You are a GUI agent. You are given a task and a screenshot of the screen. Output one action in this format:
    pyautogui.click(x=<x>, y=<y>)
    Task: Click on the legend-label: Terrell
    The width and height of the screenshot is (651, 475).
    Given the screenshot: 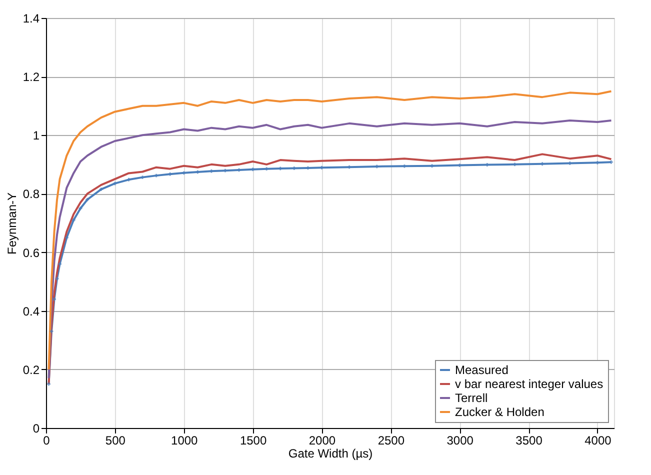 What is the action you would take?
    pyautogui.click(x=471, y=398)
    